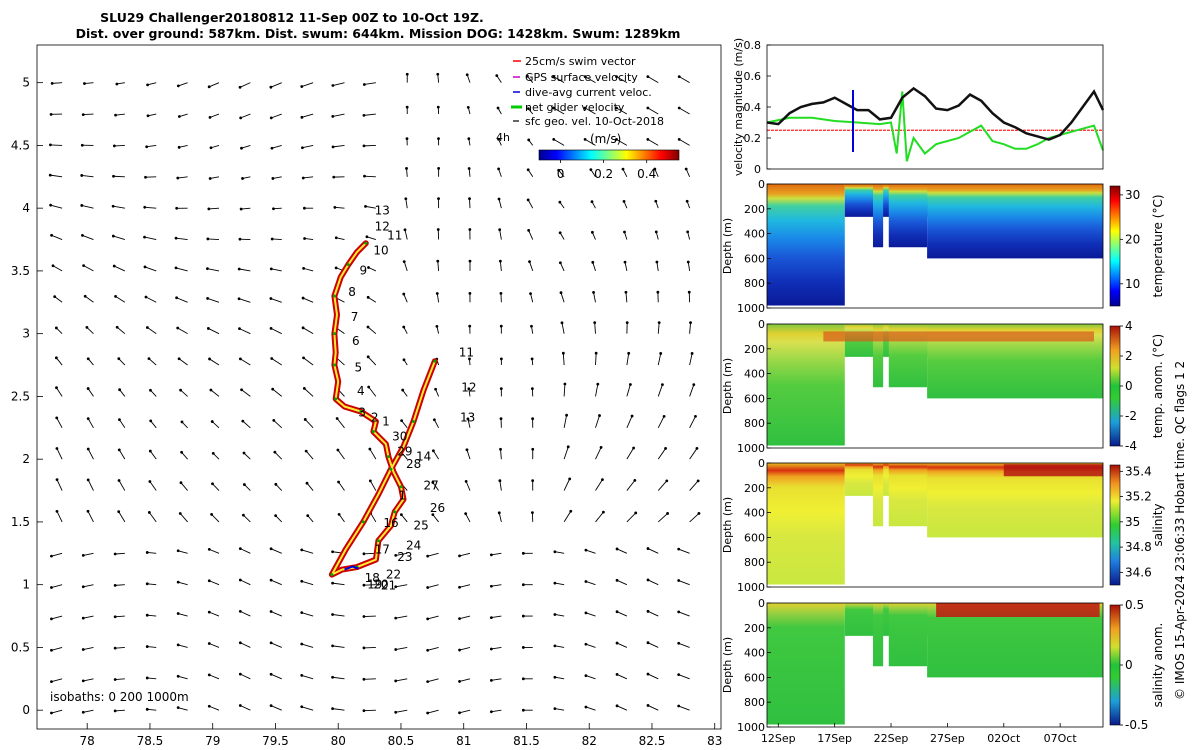 This screenshot has width=1200, height=750. Describe the element at coordinates (380, 584) in the screenshot. I see `track-day-label: 20` at that location.